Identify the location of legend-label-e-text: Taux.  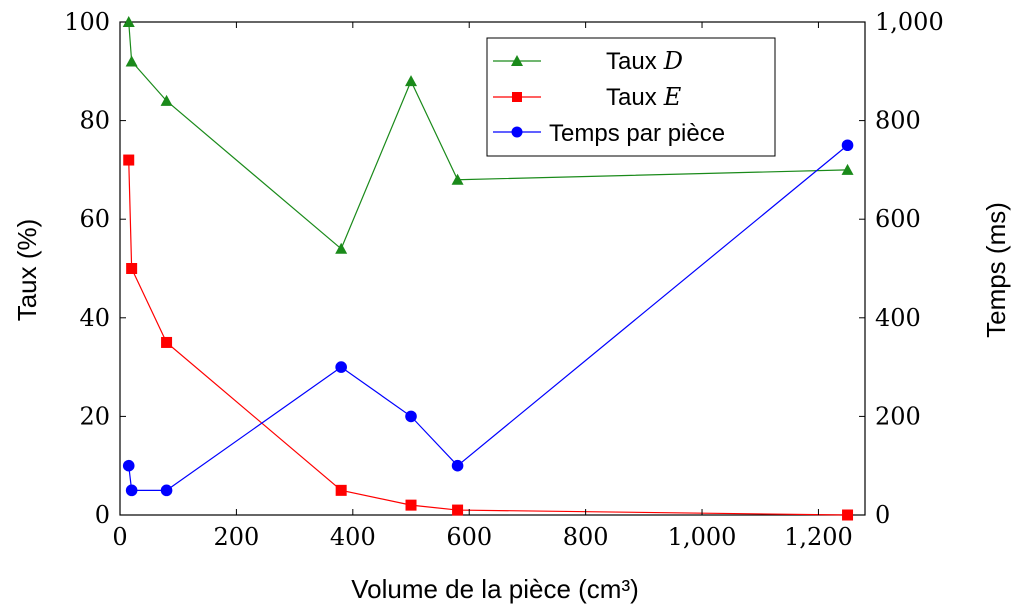
(631, 97).